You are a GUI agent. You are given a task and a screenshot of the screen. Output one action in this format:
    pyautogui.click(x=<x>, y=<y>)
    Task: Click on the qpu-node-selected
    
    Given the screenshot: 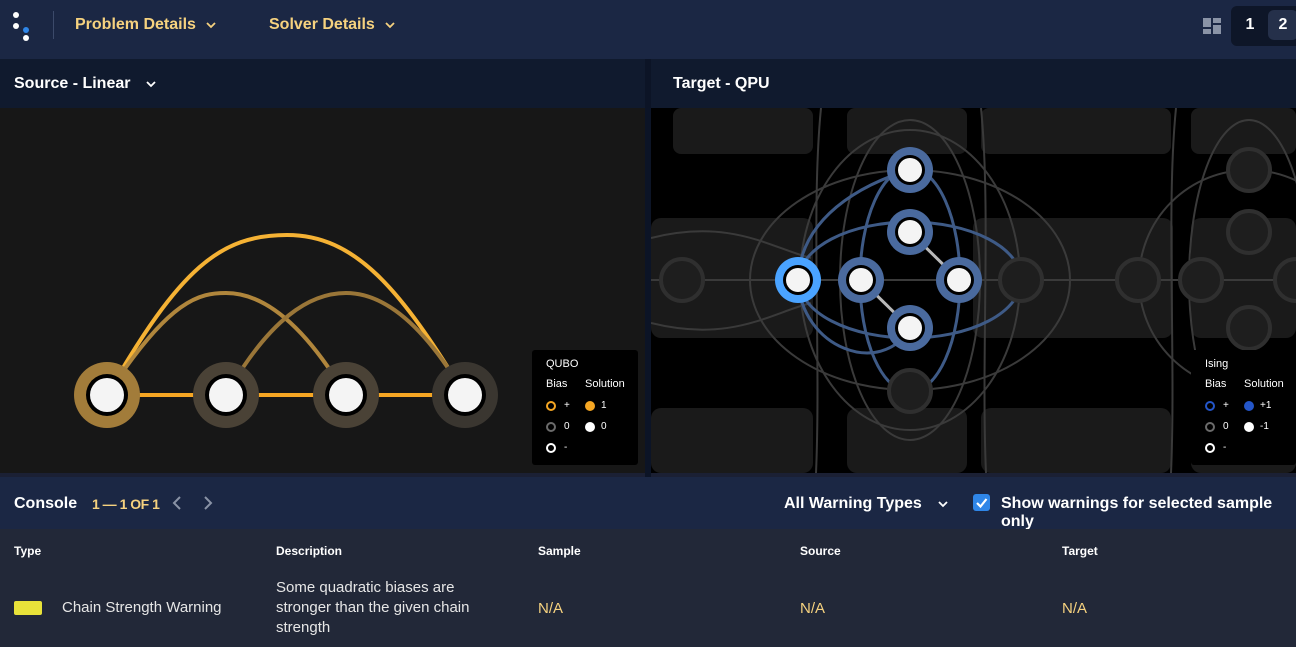 What is the action you would take?
    pyautogui.click(x=798, y=280)
    